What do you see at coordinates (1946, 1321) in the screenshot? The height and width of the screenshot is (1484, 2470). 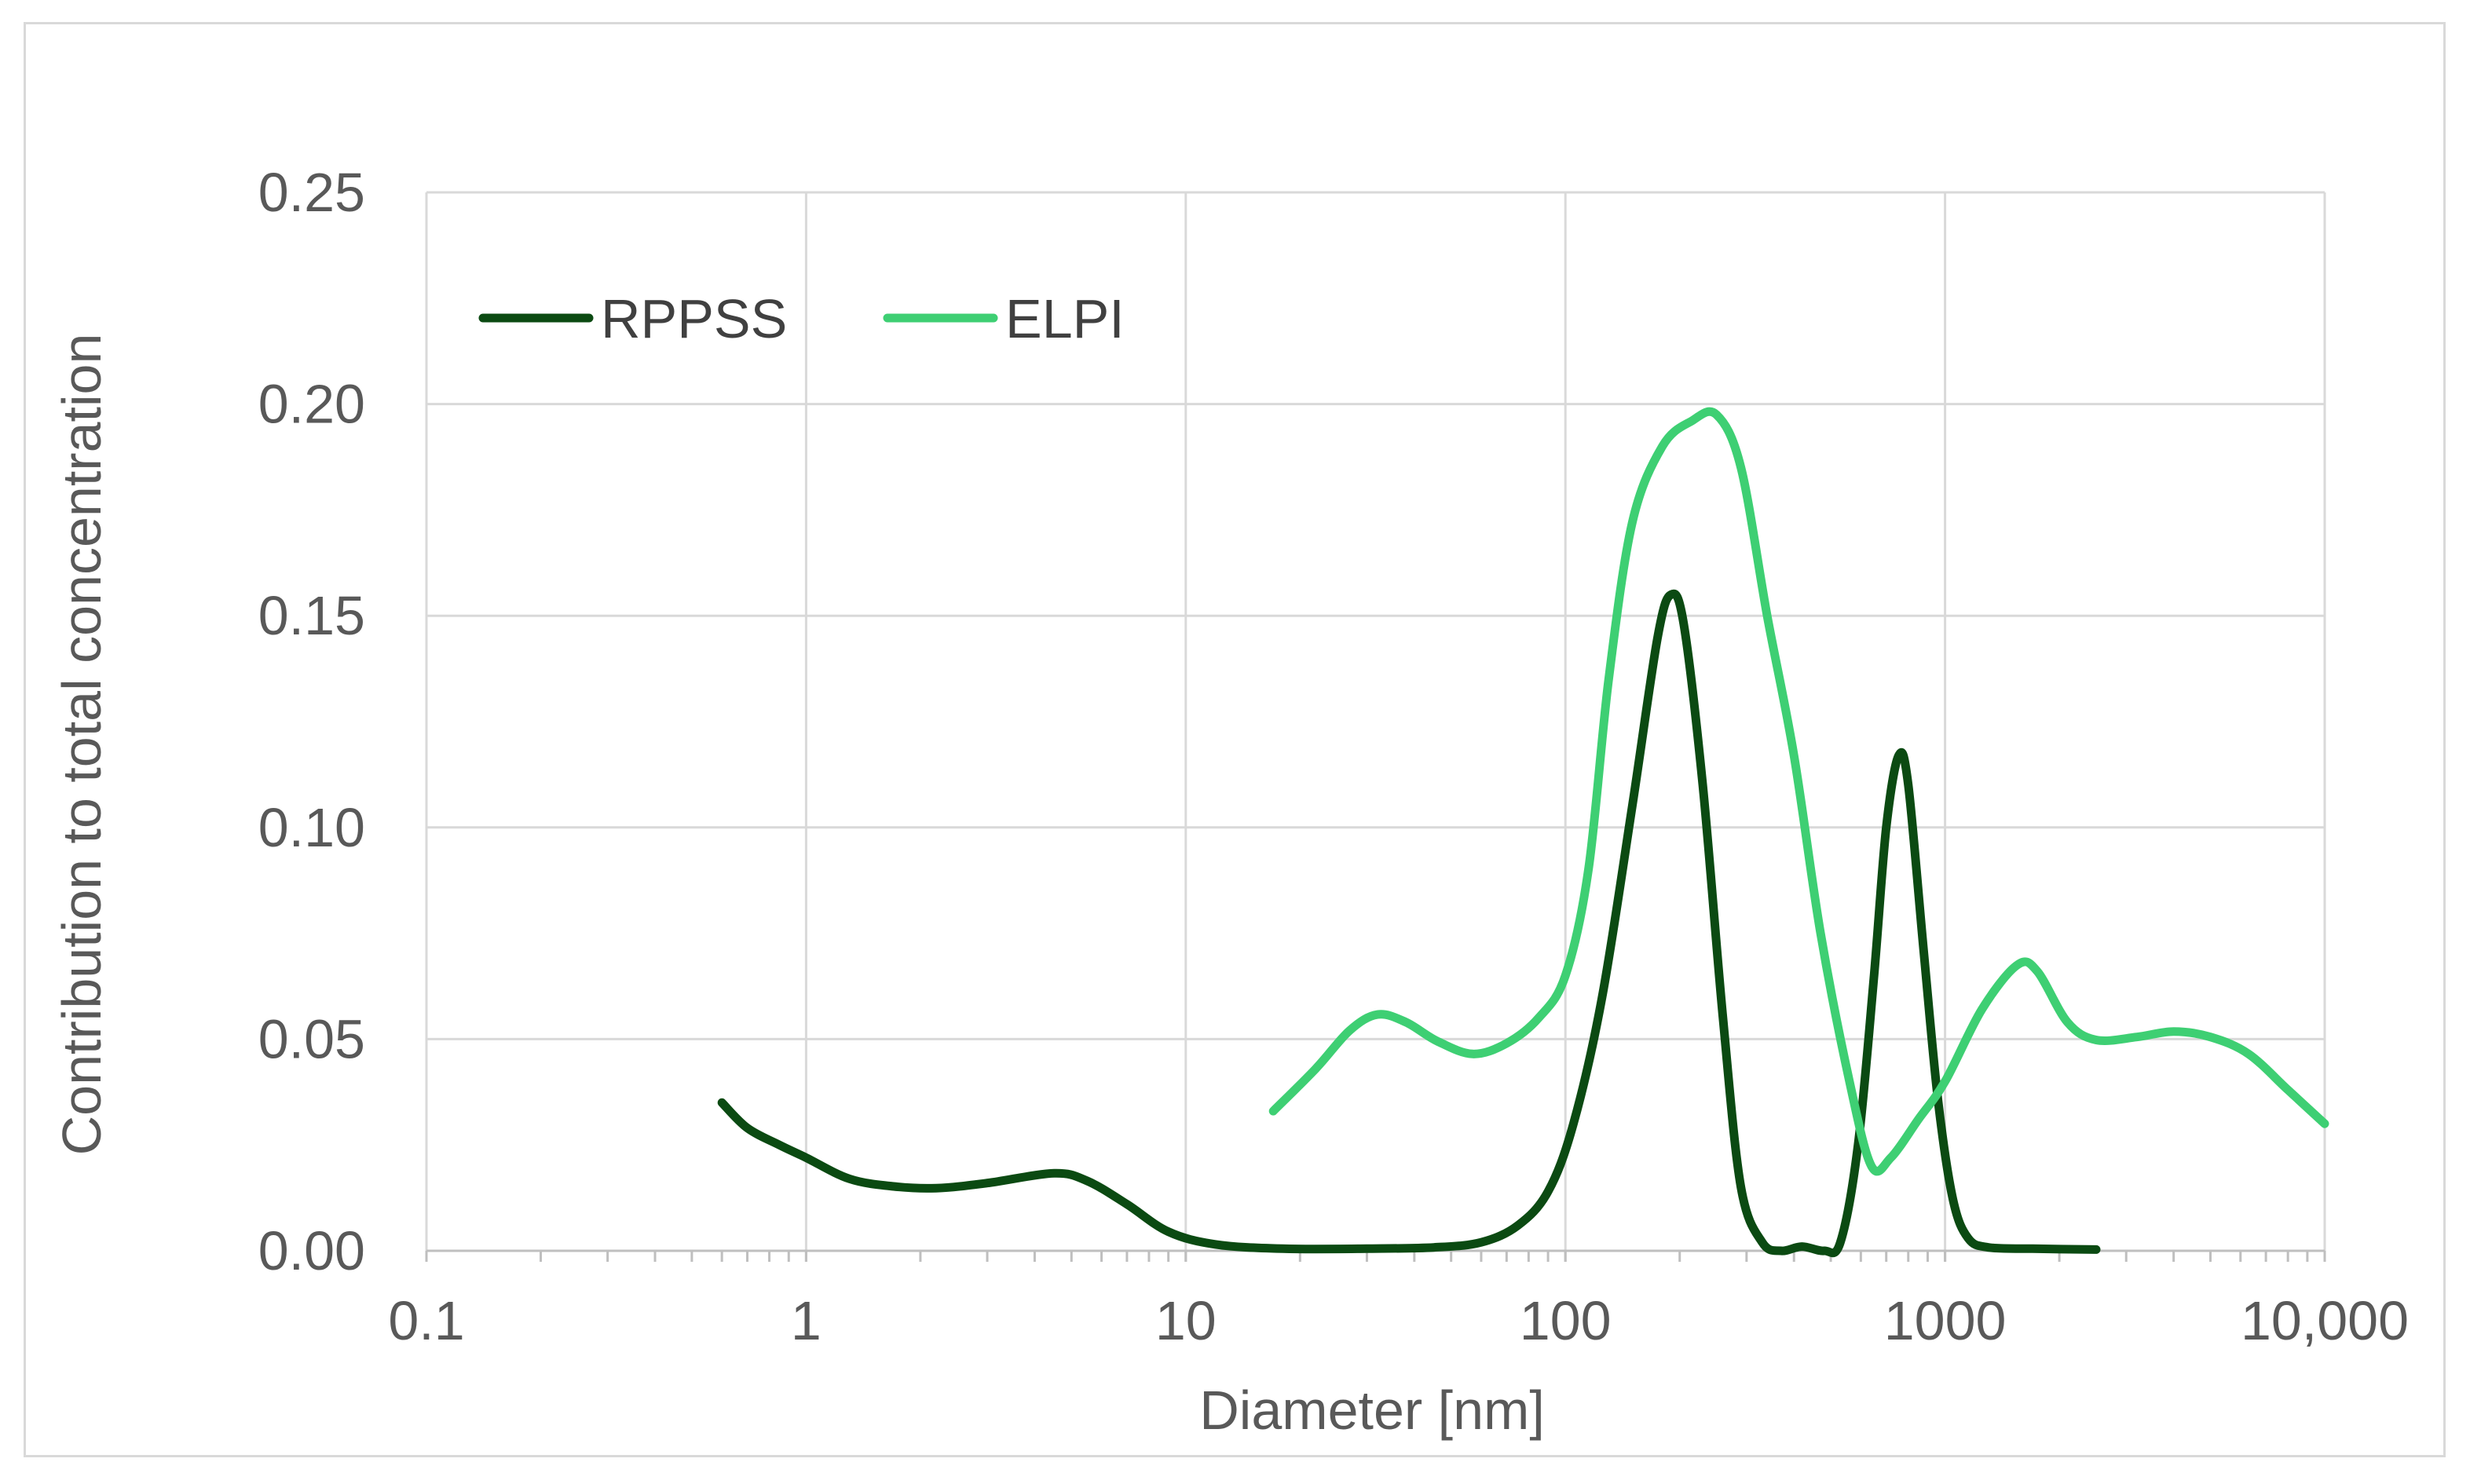 I see `x-tick-label: 1000` at bounding box center [1946, 1321].